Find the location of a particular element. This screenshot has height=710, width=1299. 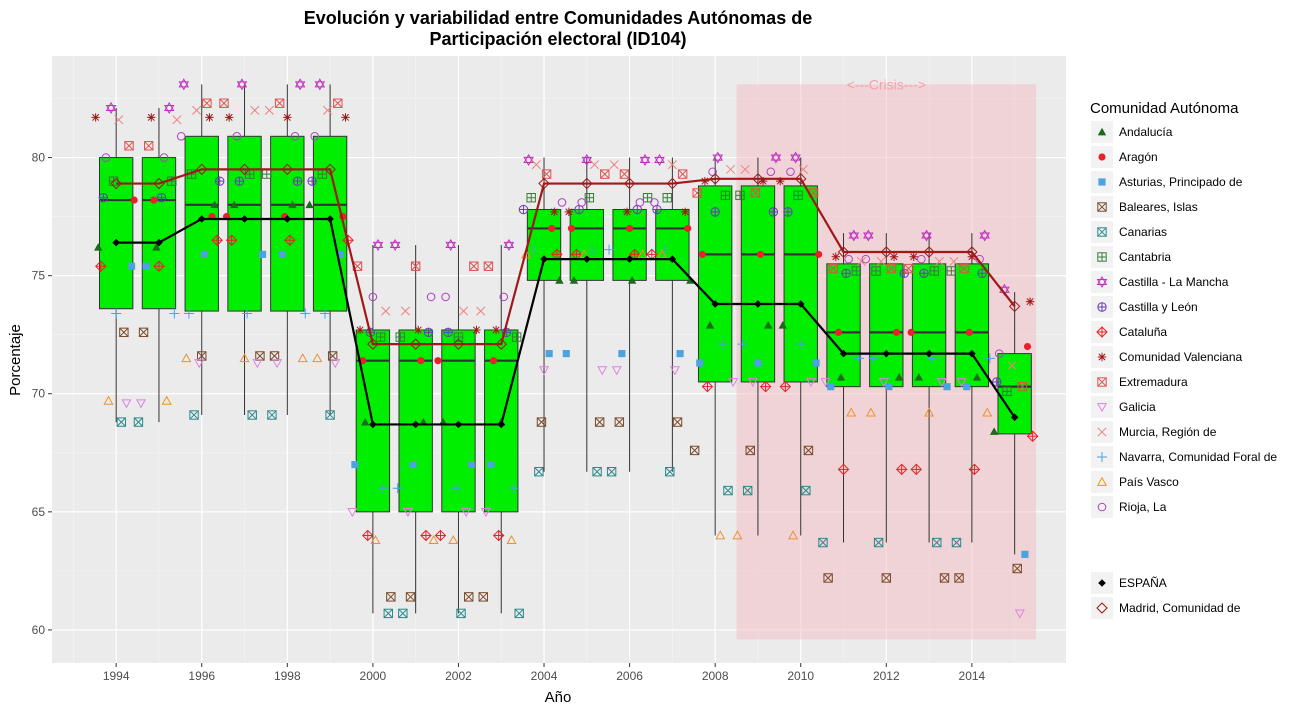

x-tick-label: 2010 is located at coordinates (800, 676).